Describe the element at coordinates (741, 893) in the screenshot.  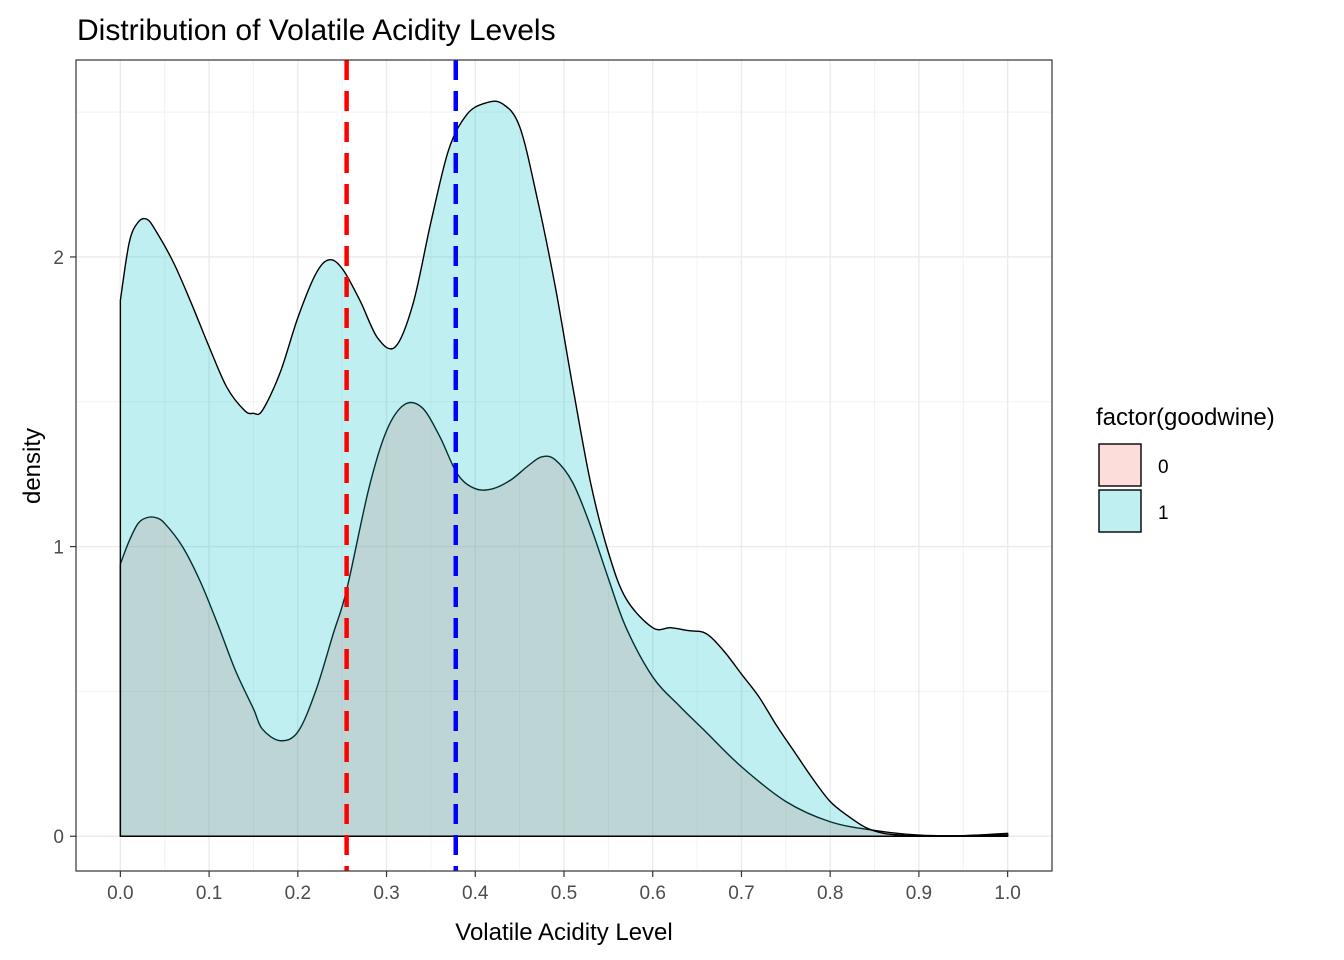
I see `x-tick-label: 0.7` at that location.